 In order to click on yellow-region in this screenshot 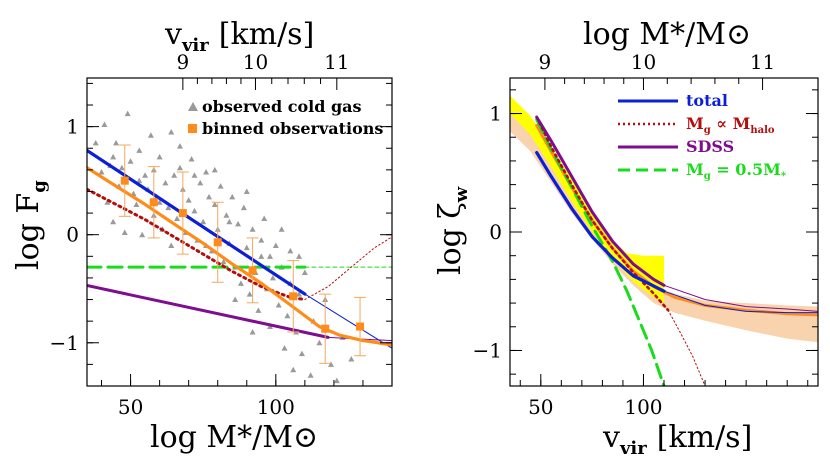, I will do `click(587, 199)`.